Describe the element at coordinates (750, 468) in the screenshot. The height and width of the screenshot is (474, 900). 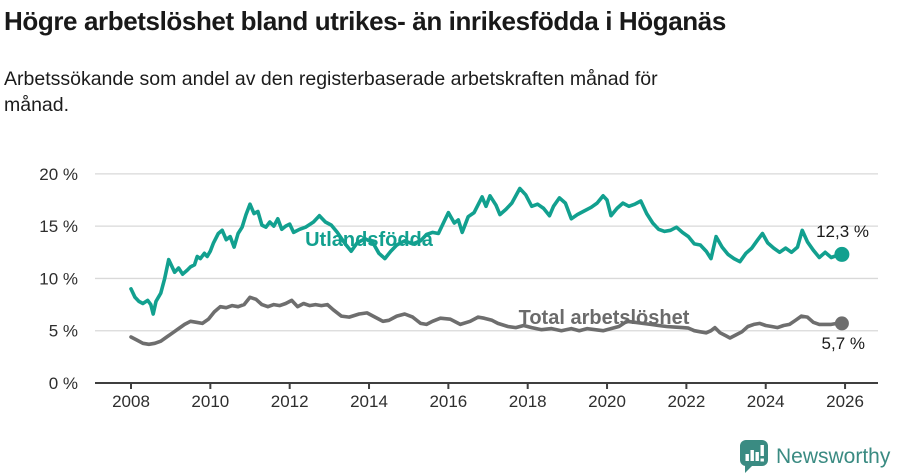
I see `logo-bubble-tail` at that location.